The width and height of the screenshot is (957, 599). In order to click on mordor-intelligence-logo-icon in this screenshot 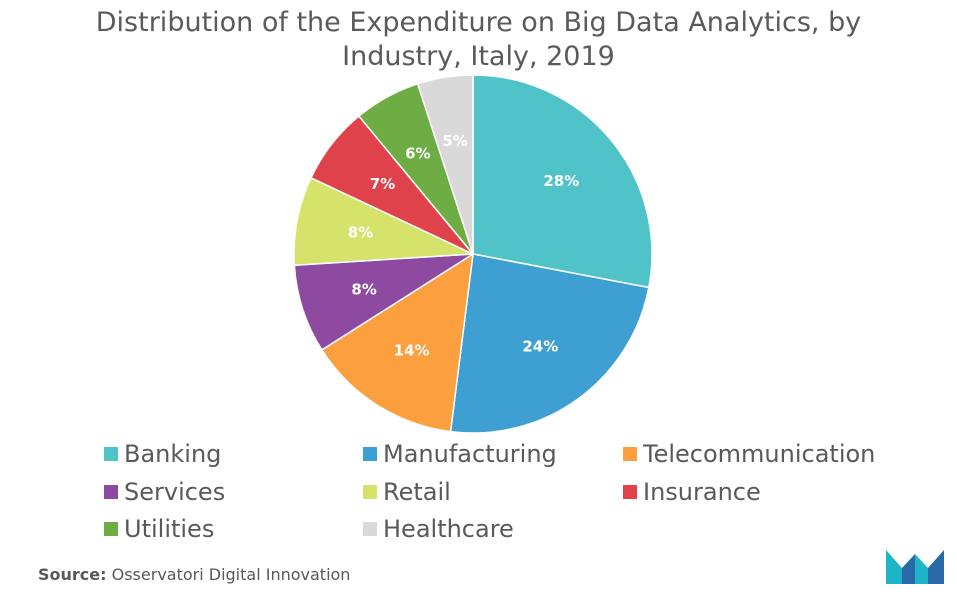, I will do `click(915, 567)`.